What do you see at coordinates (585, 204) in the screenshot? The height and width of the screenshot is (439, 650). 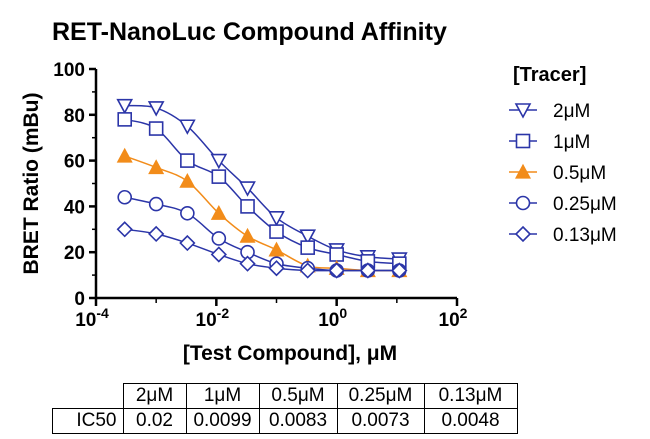 I see `legend-label: 0.25μM` at bounding box center [585, 204].